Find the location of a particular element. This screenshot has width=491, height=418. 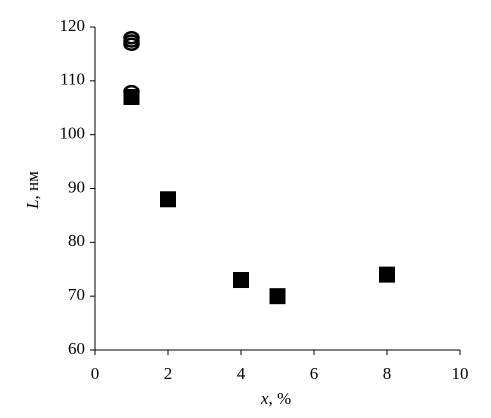

x-tick-label: 0 is located at coordinates (95, 373).